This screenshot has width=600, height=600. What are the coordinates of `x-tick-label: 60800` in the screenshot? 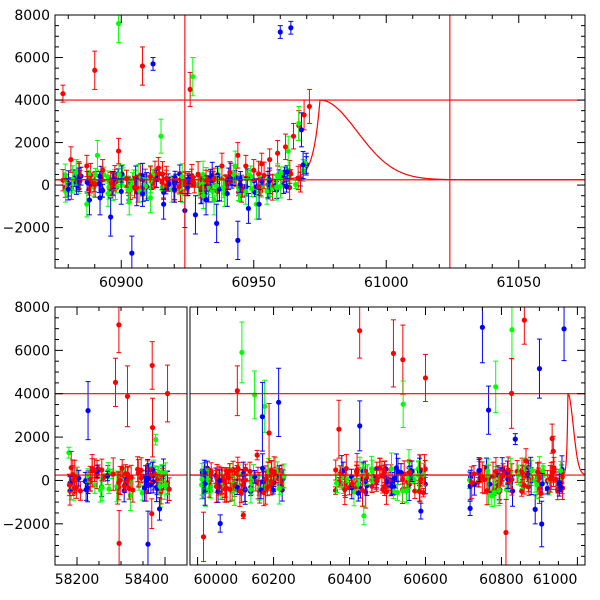 It's located at (501, 580).